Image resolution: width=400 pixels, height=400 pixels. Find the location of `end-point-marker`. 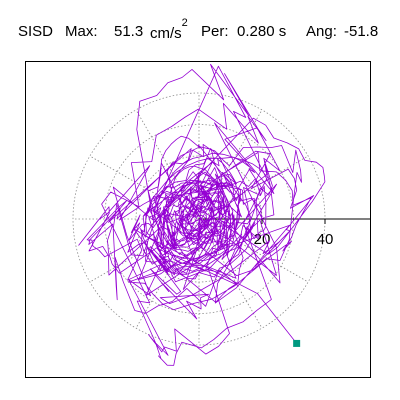

end-point-marker is located at coordinates (297, 343).